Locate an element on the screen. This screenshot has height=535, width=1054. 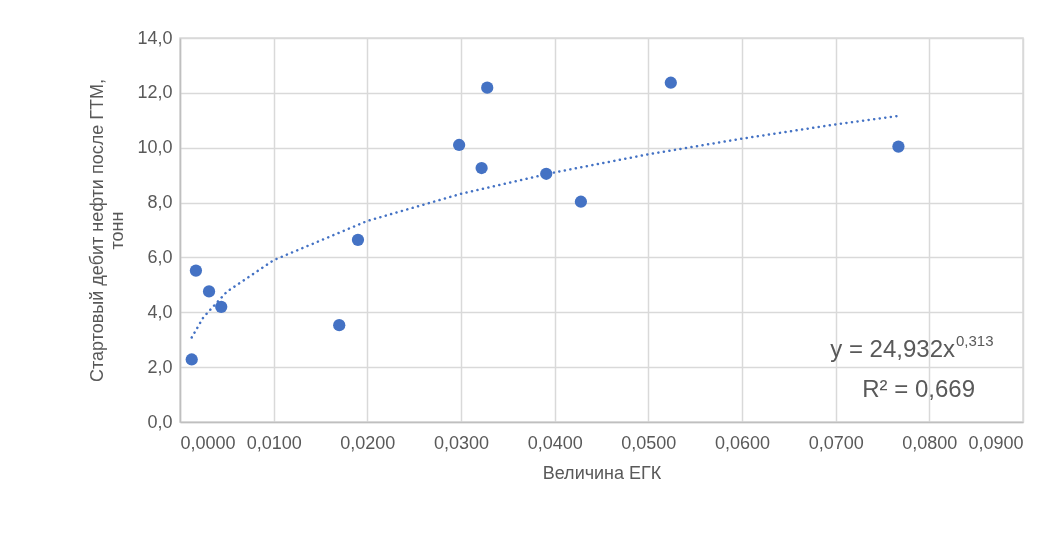
y-tick-label: 6,0 is located at coordinates (160, 256).